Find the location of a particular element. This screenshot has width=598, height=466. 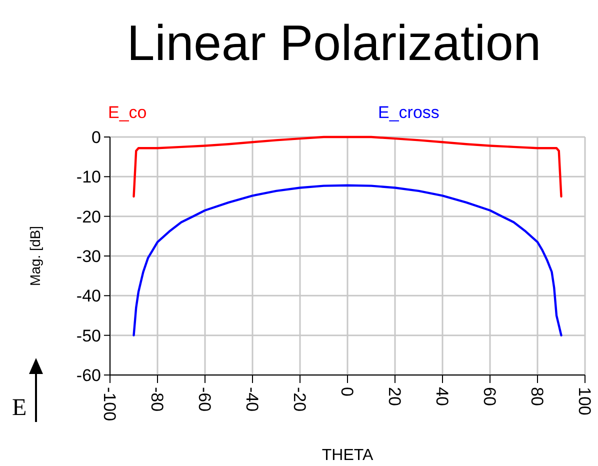

chart-title: Linear Polarization is located at coordinates (334, 43).